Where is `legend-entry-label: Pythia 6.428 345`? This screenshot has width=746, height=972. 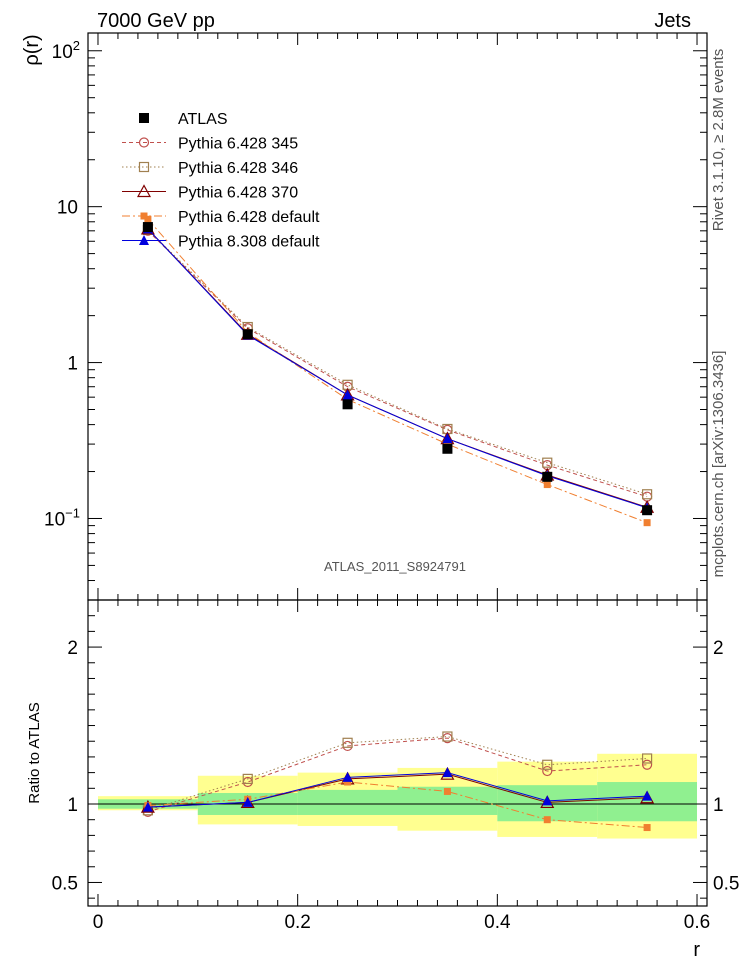
legend-entry-label: Pythia 6.428 345 is located at coordinates (238, 144).